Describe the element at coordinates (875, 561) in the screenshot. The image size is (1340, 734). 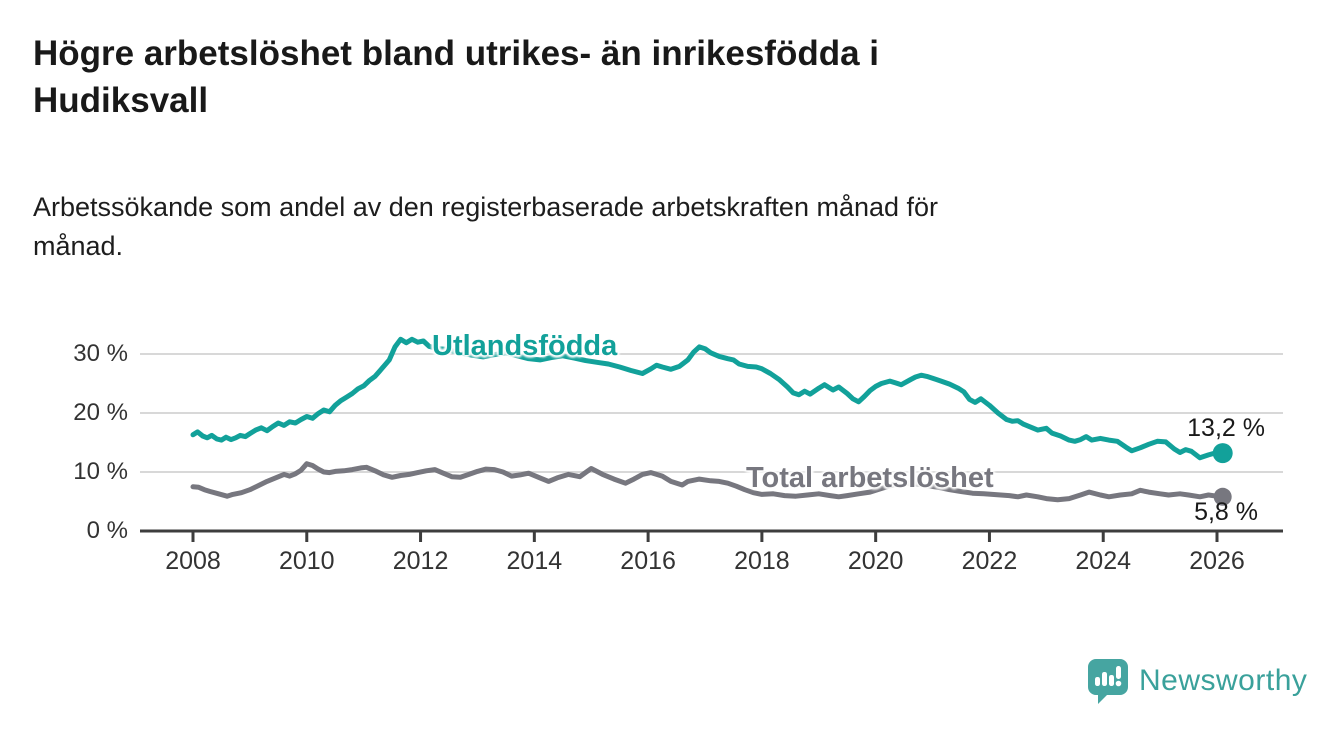
I see `x-tick-label-2020: 2020` at that location.